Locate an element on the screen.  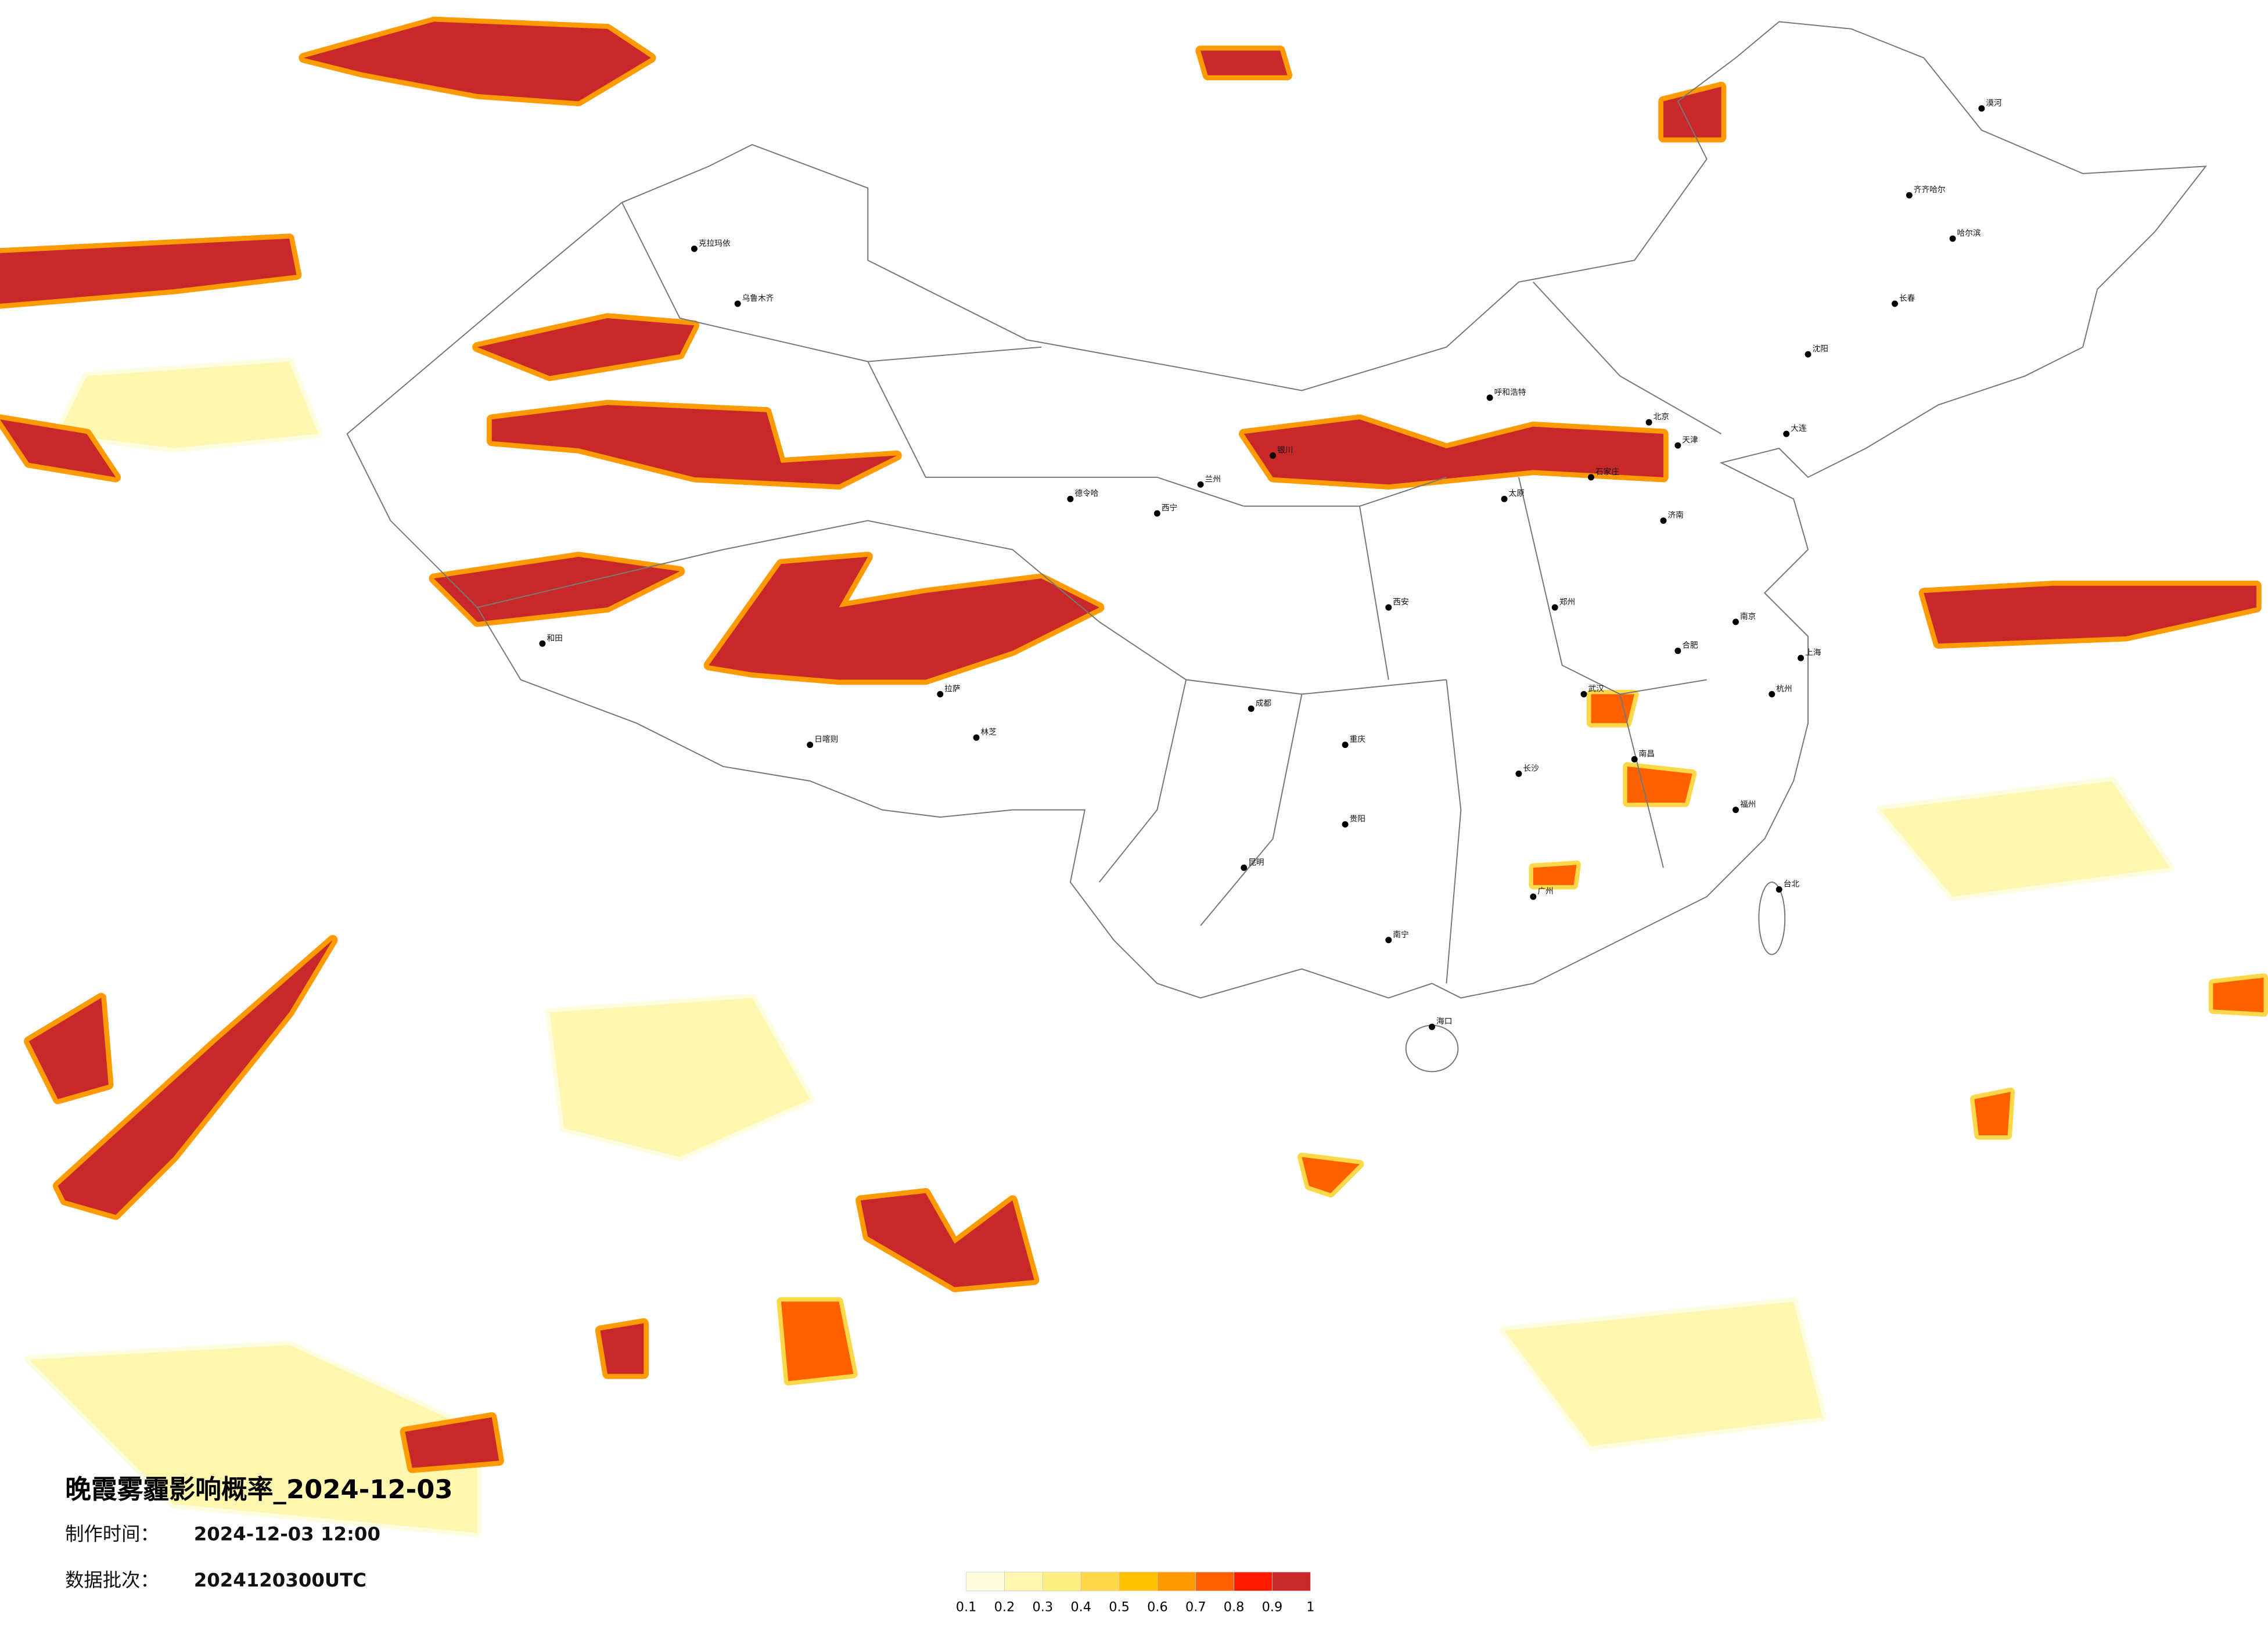
city-label: 德令哈 is located at coordinates (1086, 494).